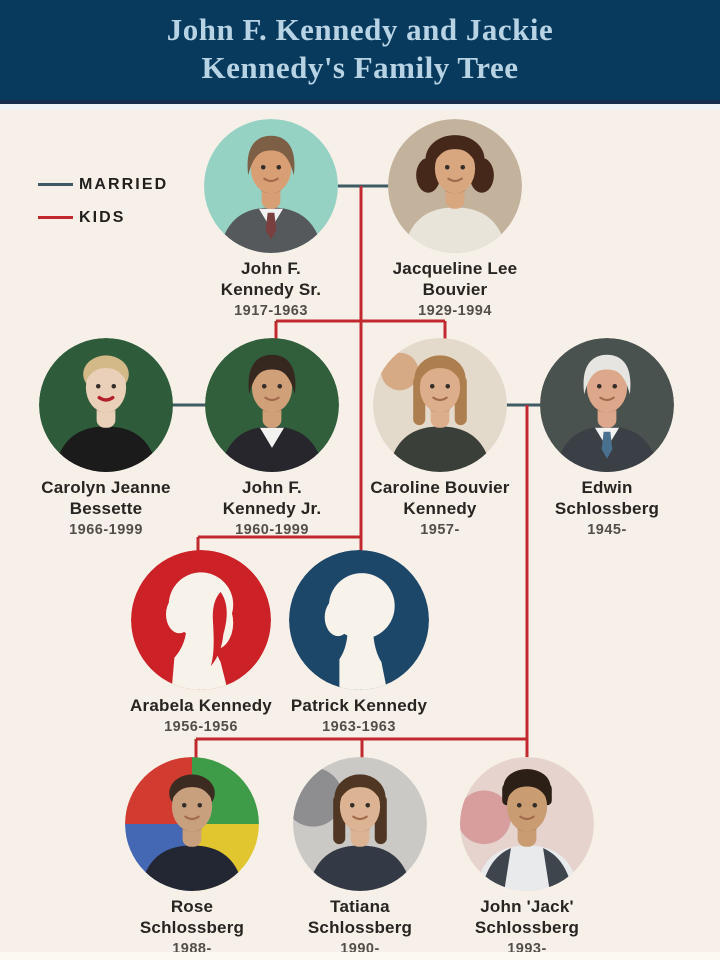 This screenshot has height=960, width=720. What do you see at coordinates (55, 217) in the screenshot?
I see `kids-line-swatch` at bounding box center [55, 217].